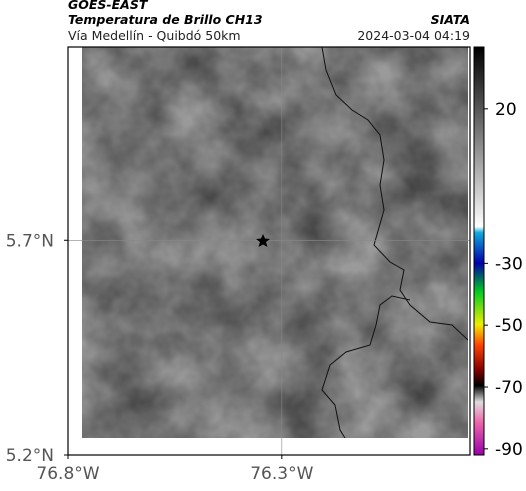 Image resolution: width=526 pixels, height=491 pixels. Describe the element at coordinates (509, 450) in the screenshot. I see `colorbar-tick-label: -90` at that location.